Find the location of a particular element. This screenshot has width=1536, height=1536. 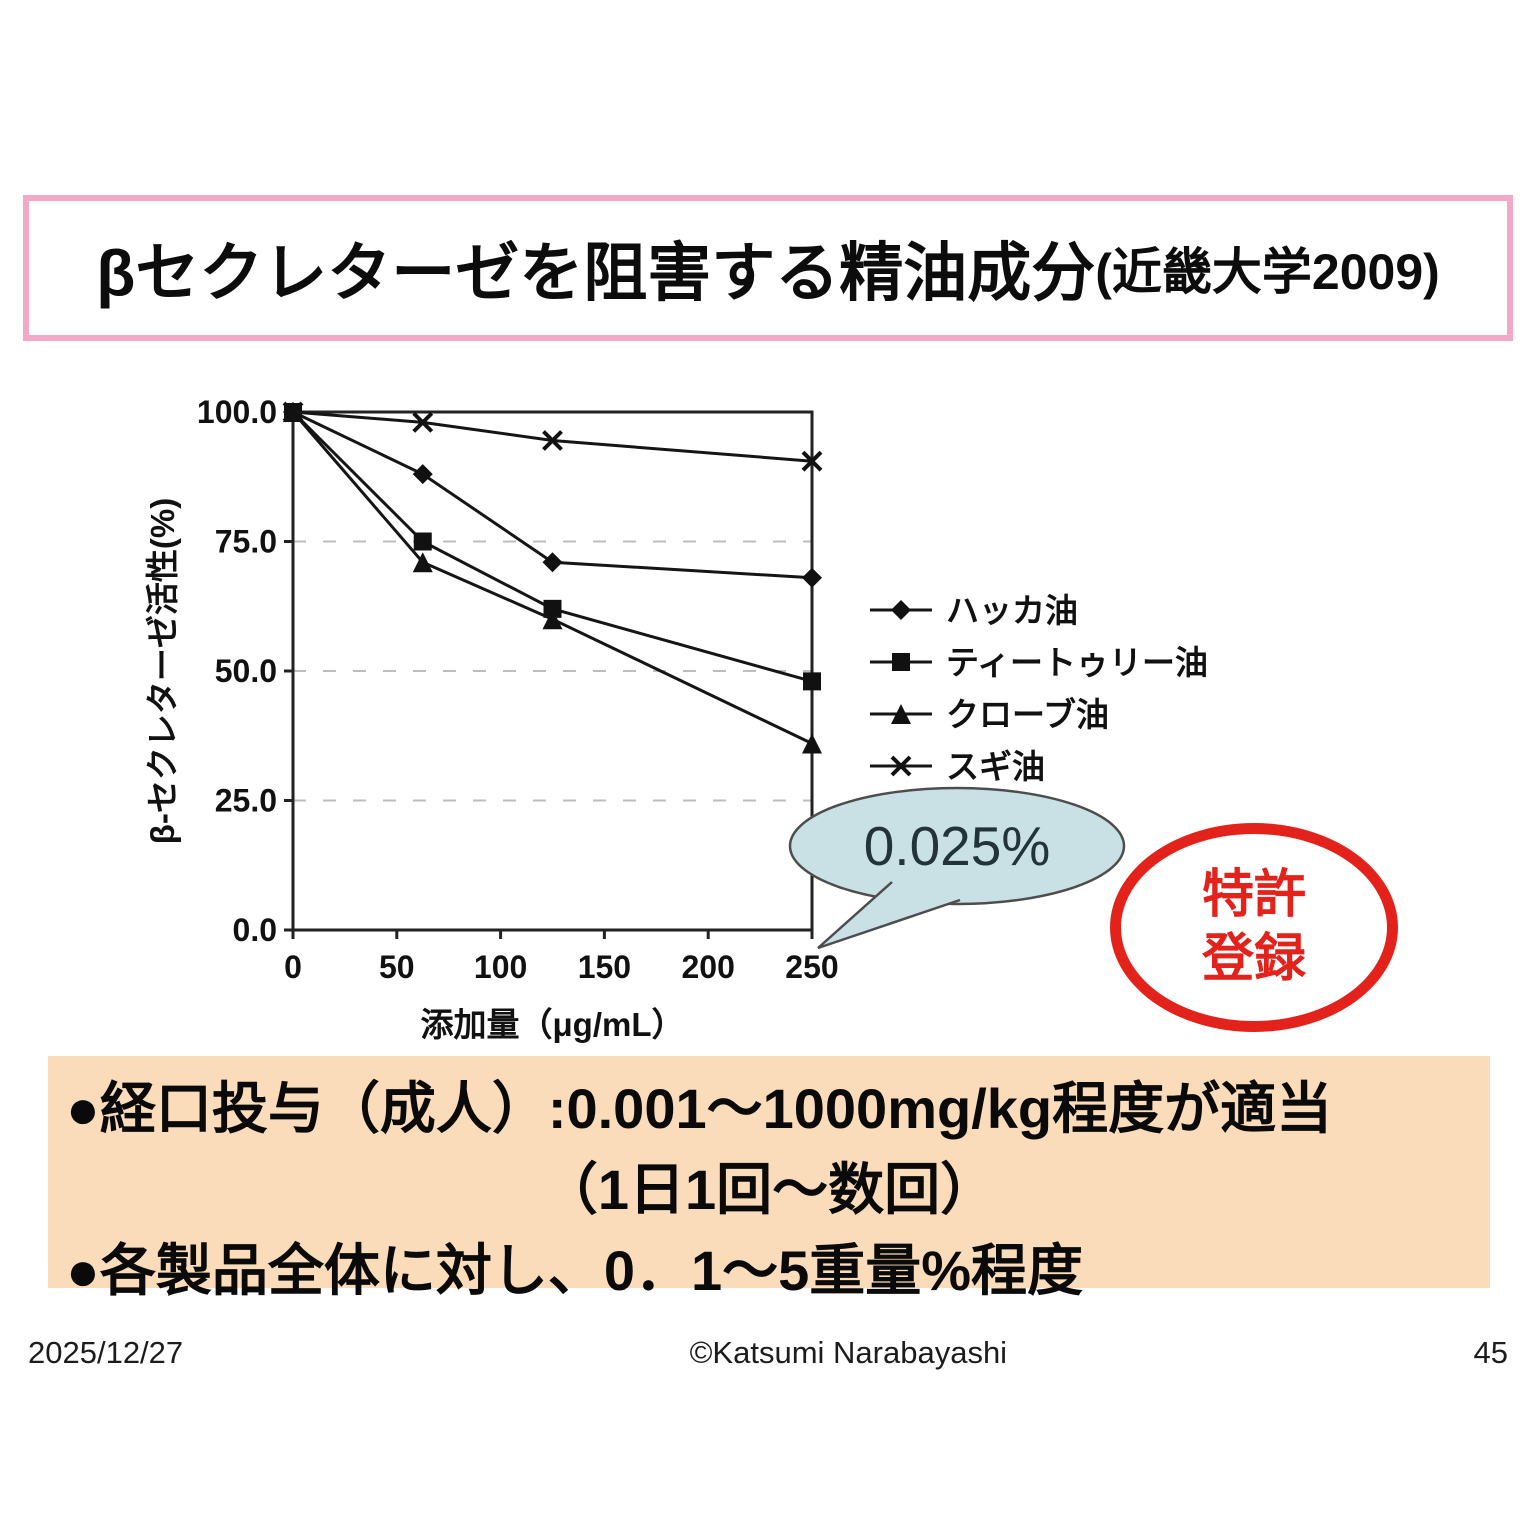

svg-text: 200 is located at coordinates (708, 967).